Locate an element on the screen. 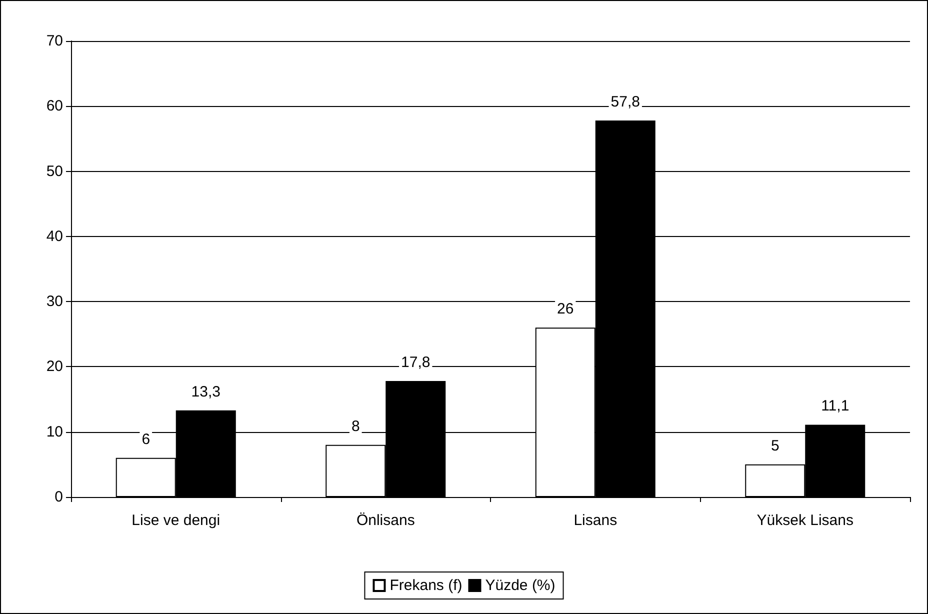 Image resolution: width=928 pixels, height=614 pixels. y-tick-label: 0 is located at coordinates (58, 497).